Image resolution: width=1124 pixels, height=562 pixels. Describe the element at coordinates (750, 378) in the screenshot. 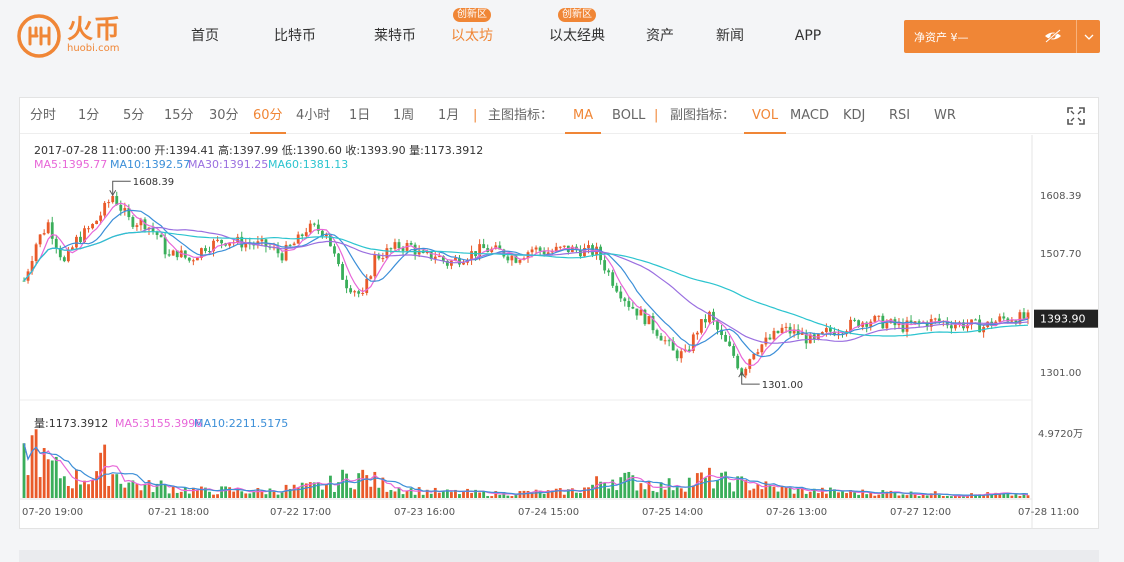

I see `min-marker-line` at that location.